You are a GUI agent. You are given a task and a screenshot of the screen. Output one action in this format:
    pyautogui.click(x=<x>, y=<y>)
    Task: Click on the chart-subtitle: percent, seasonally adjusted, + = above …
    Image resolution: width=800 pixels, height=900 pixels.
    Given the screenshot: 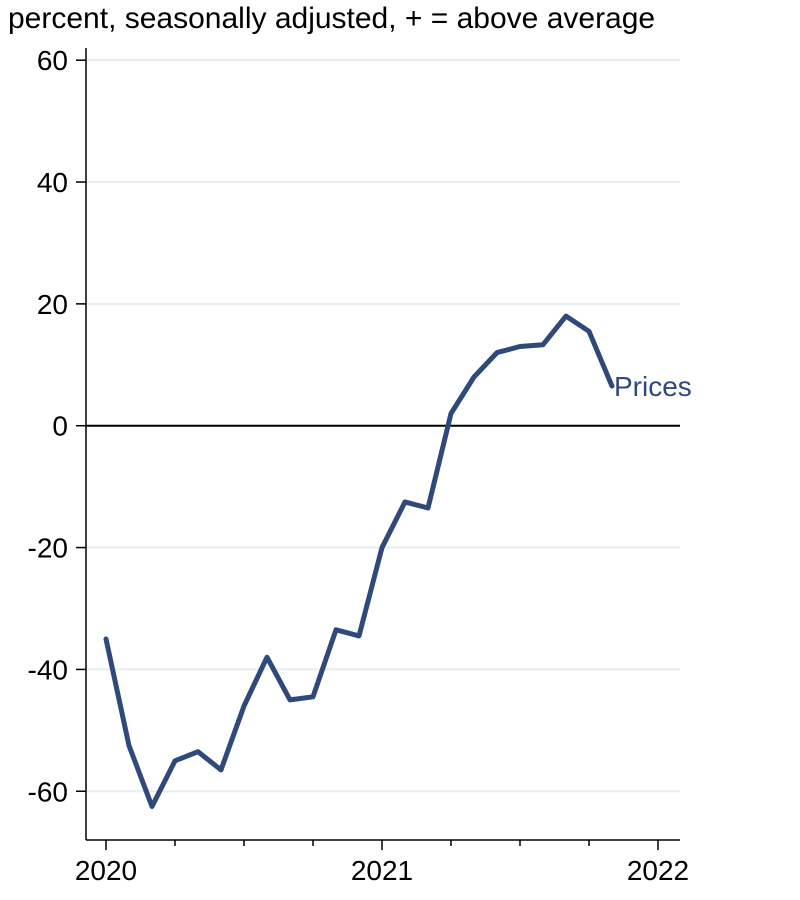 What is the action you would take?
    pyautogui.click(x=332, y=18)
    